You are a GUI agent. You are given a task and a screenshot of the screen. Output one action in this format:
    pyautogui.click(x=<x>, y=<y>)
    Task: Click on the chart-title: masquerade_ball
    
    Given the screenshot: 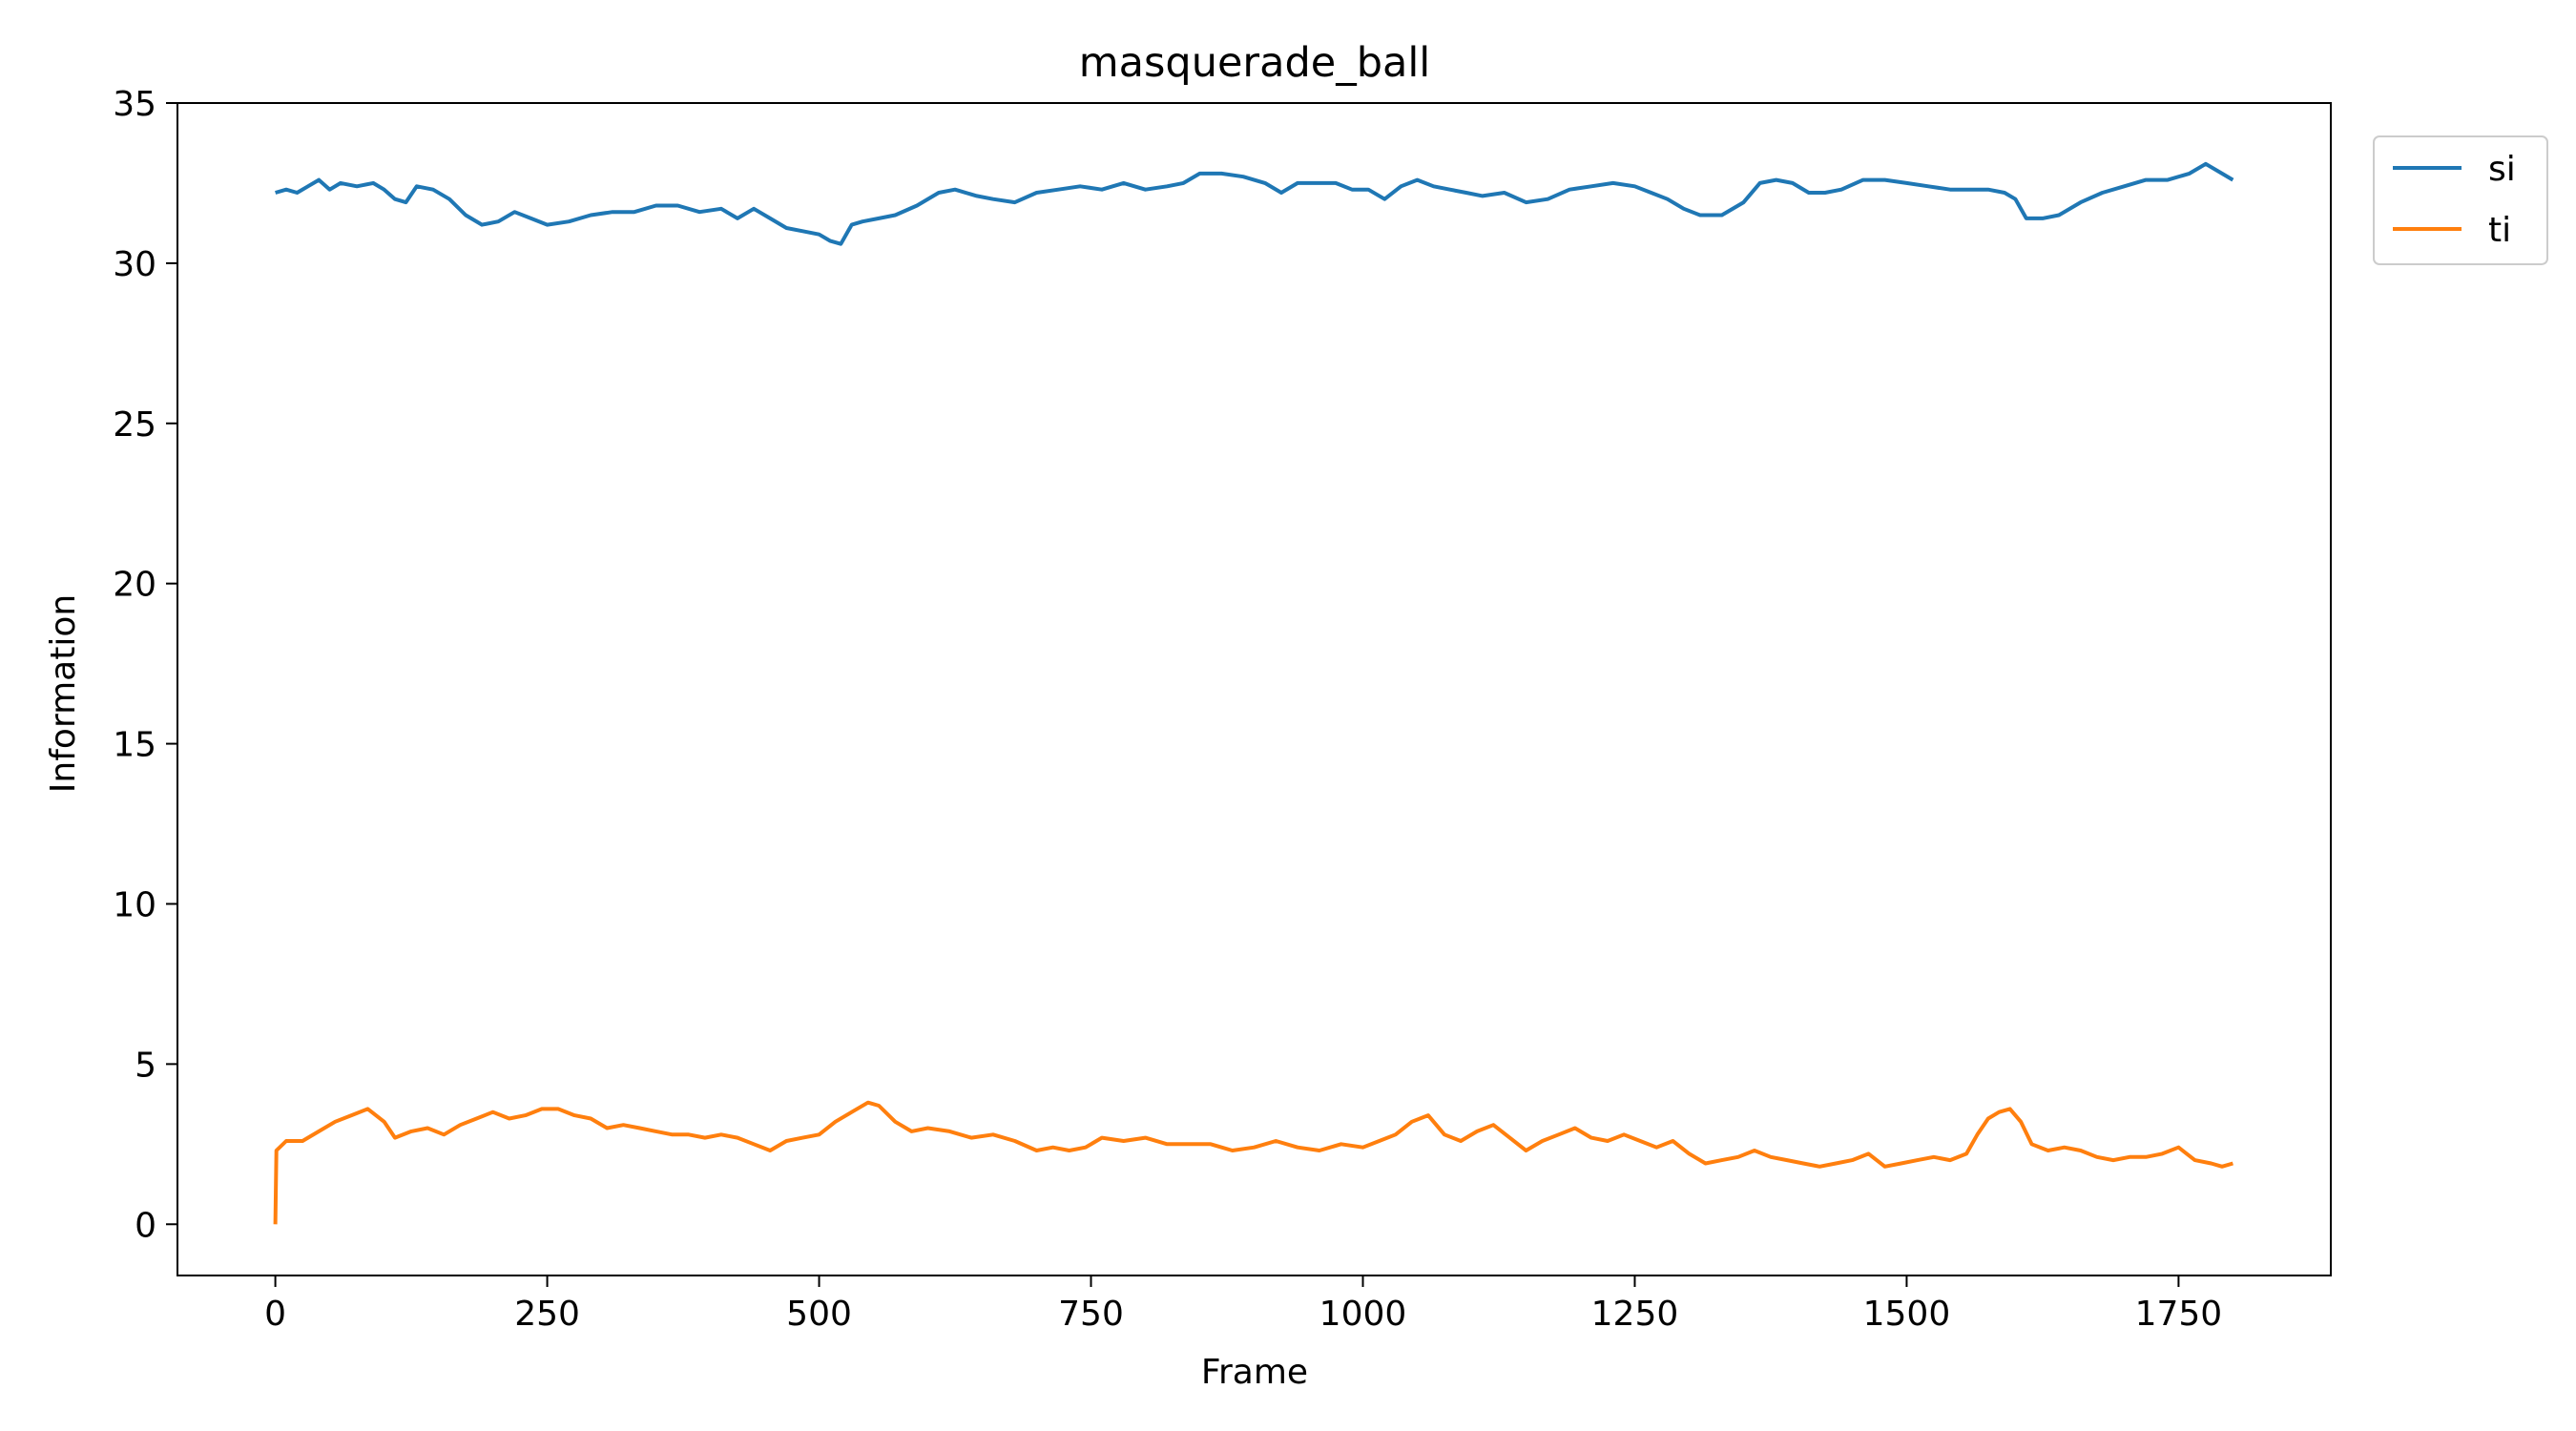 What is the action you would take?
    pyautogui.click(x=1254, y=63)
    